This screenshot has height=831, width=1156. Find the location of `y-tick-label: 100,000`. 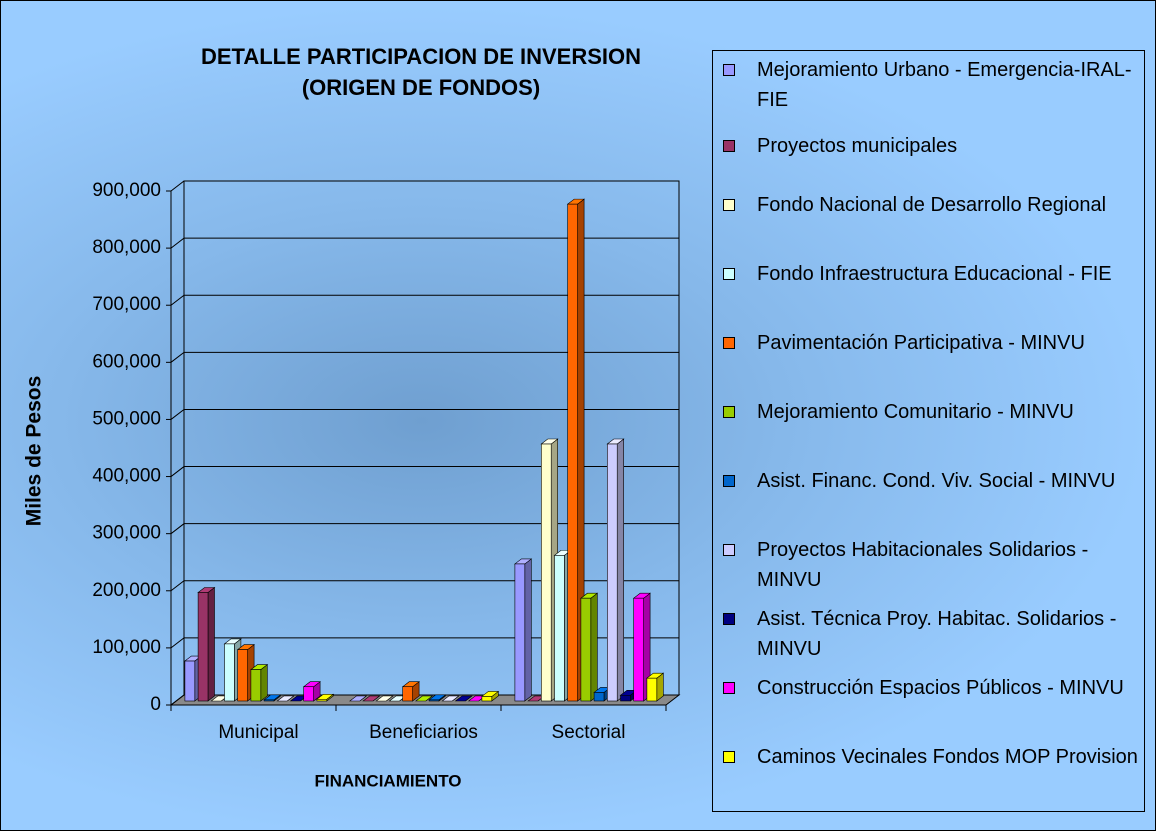

y-tick-label: 100,000 is located at coordinates (126, 647).